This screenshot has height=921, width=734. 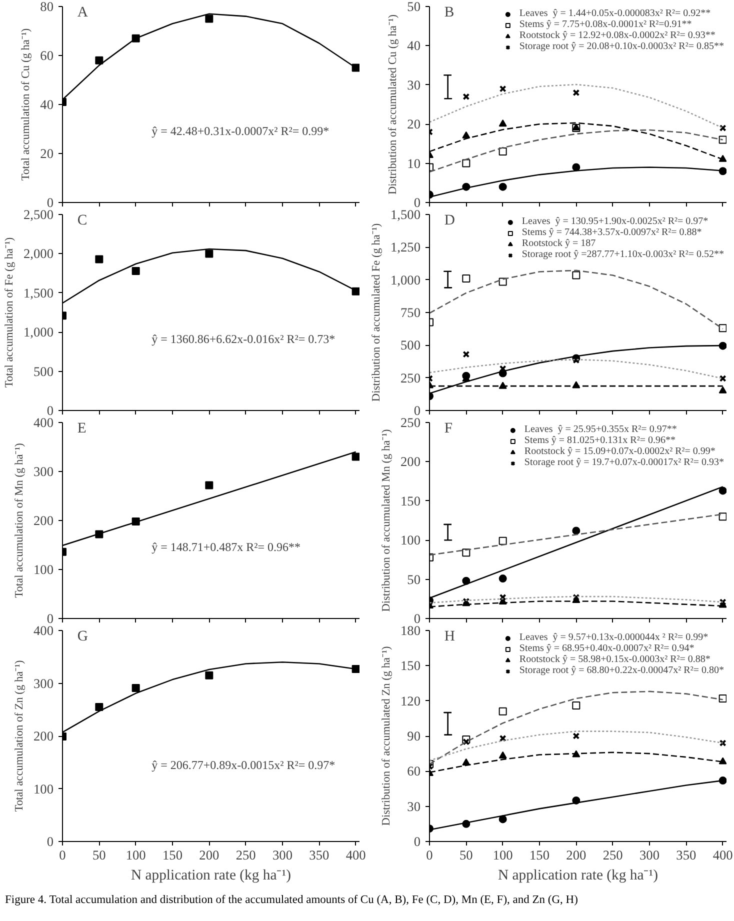 What do you see at coordinates (39, 214) in the screenshot?
I see `y-tick-label: 2,500` at bounding box center [39, 214].